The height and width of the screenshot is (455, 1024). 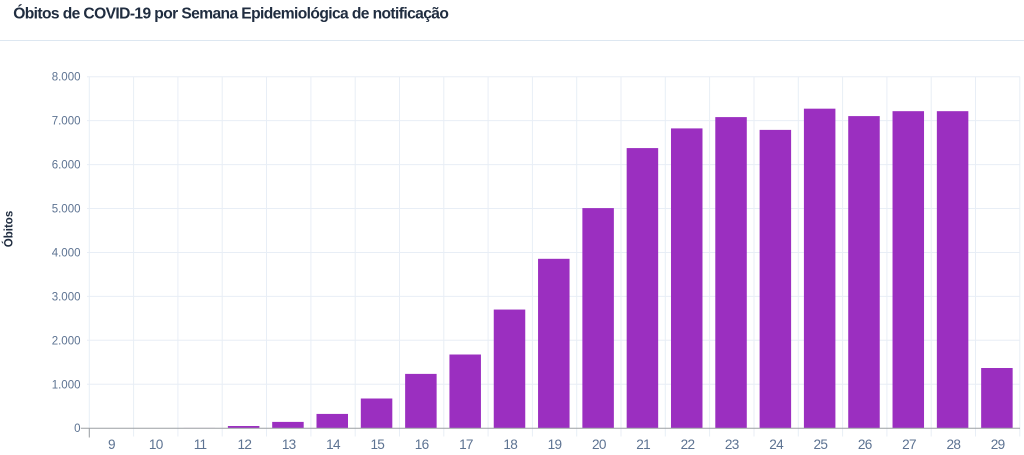 What do you see at coordinates (599, 444) in the screenshot?
I see `svg-text: 20` at bounding box center [599, 444].